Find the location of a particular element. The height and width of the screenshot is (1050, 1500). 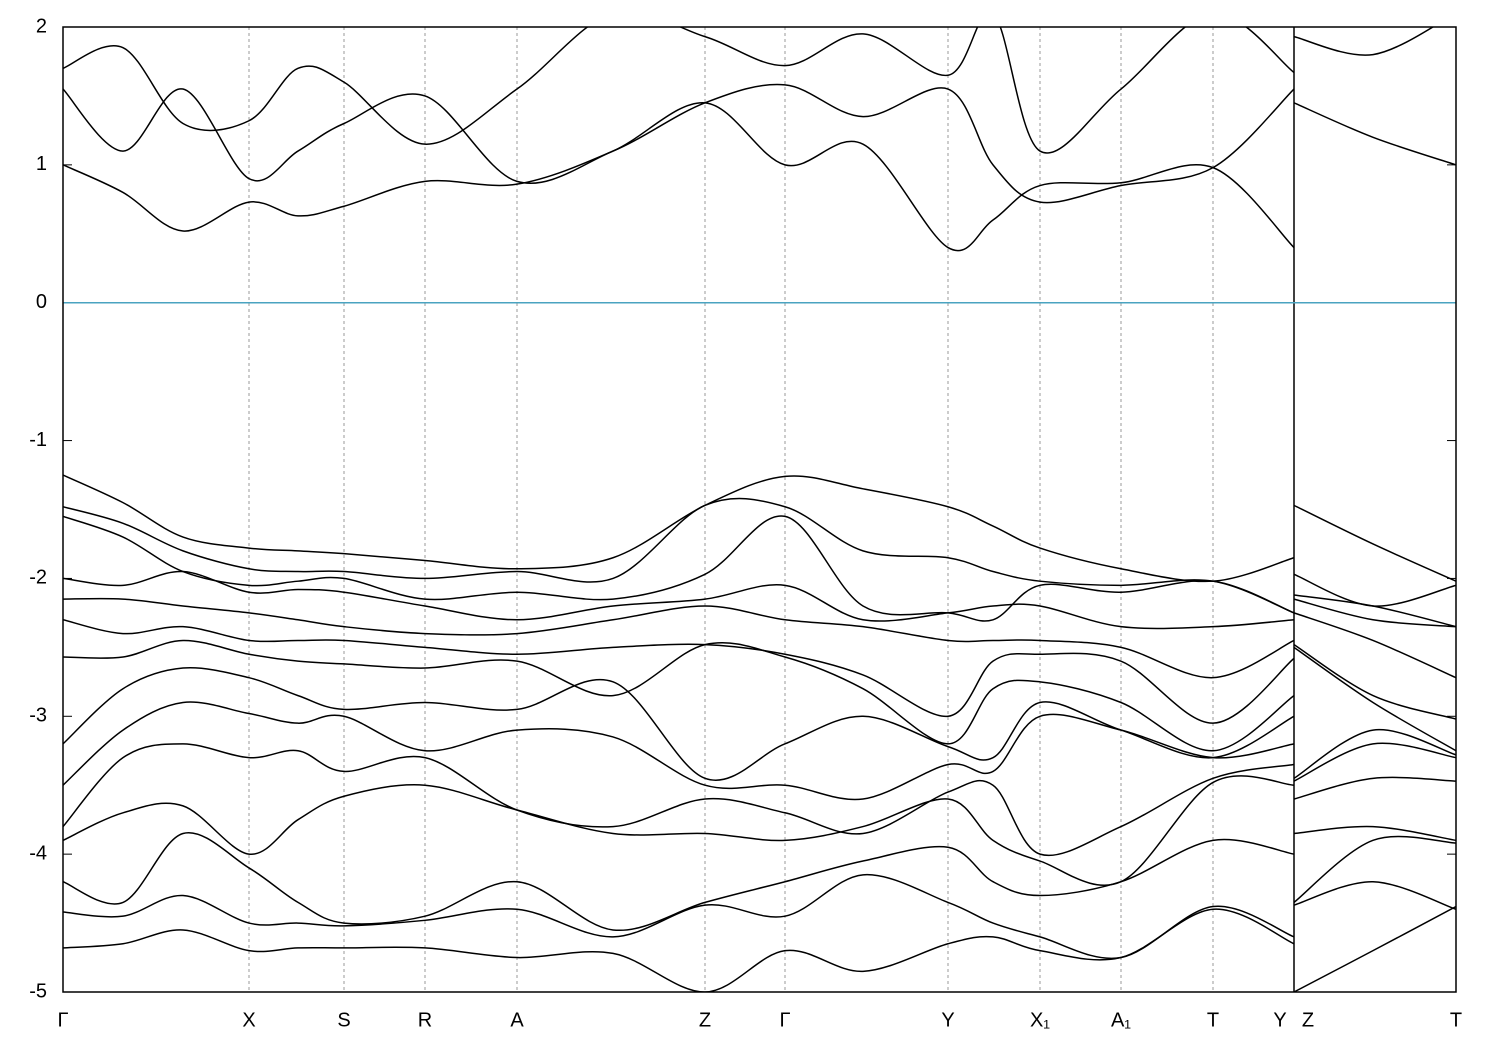

y-tick-label: -3 is located at coordinates (38, 716).